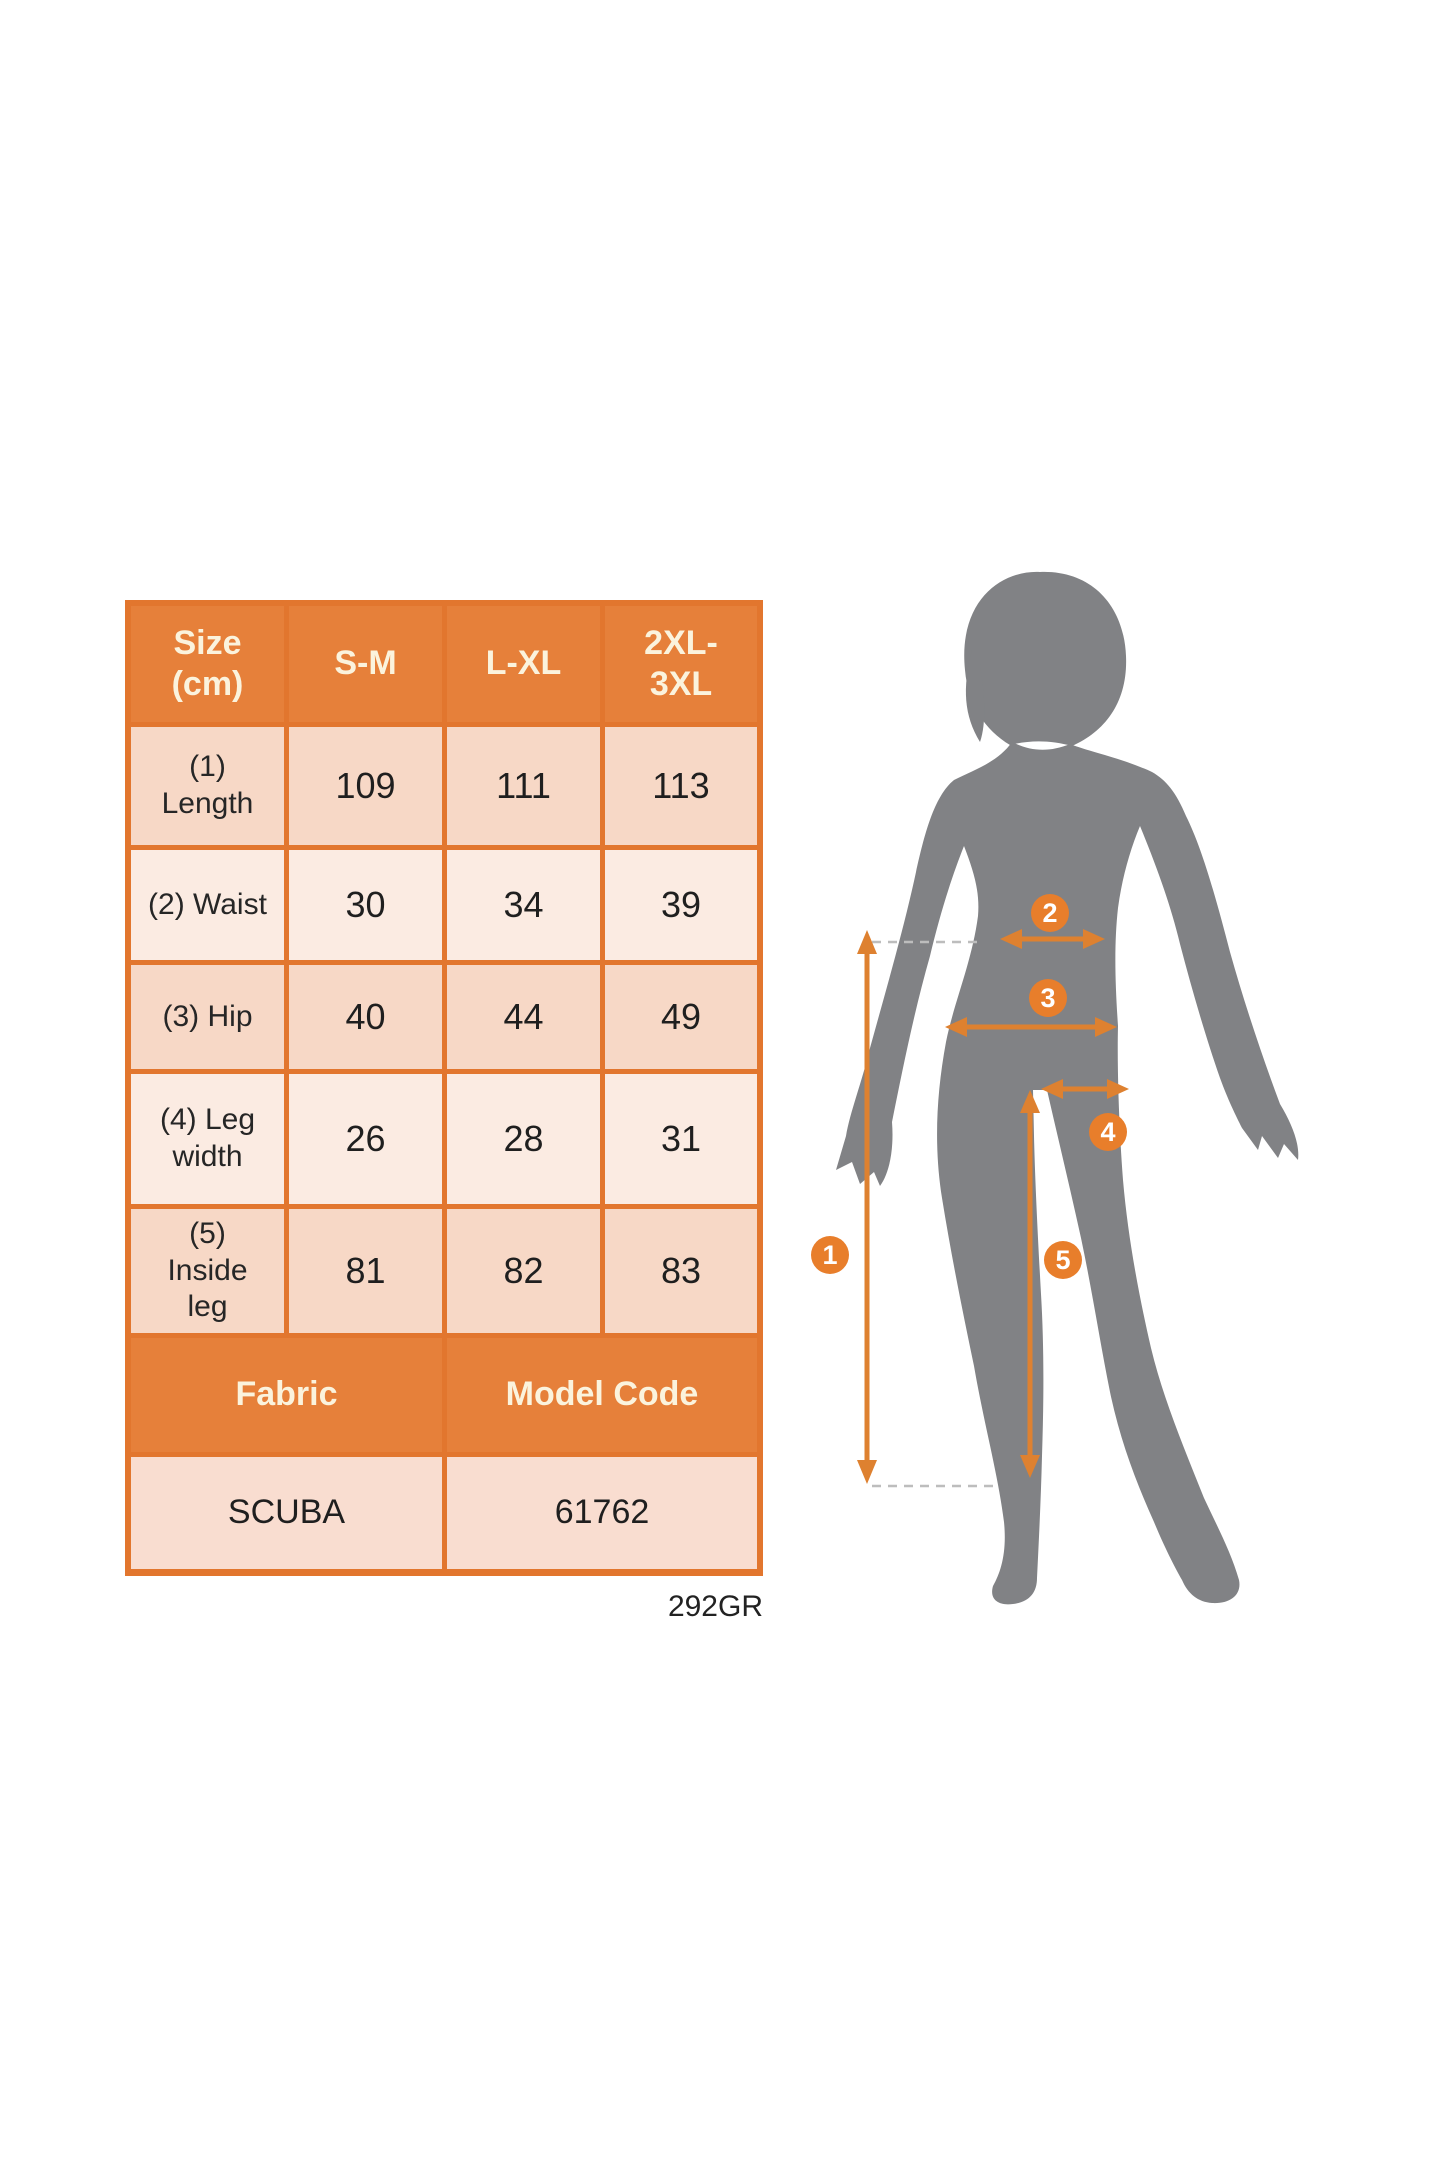  What do you see at coordinates (365, 664) in the screenshot?
I see `column-header-sm: S-M` at bounding box center [365, 664].